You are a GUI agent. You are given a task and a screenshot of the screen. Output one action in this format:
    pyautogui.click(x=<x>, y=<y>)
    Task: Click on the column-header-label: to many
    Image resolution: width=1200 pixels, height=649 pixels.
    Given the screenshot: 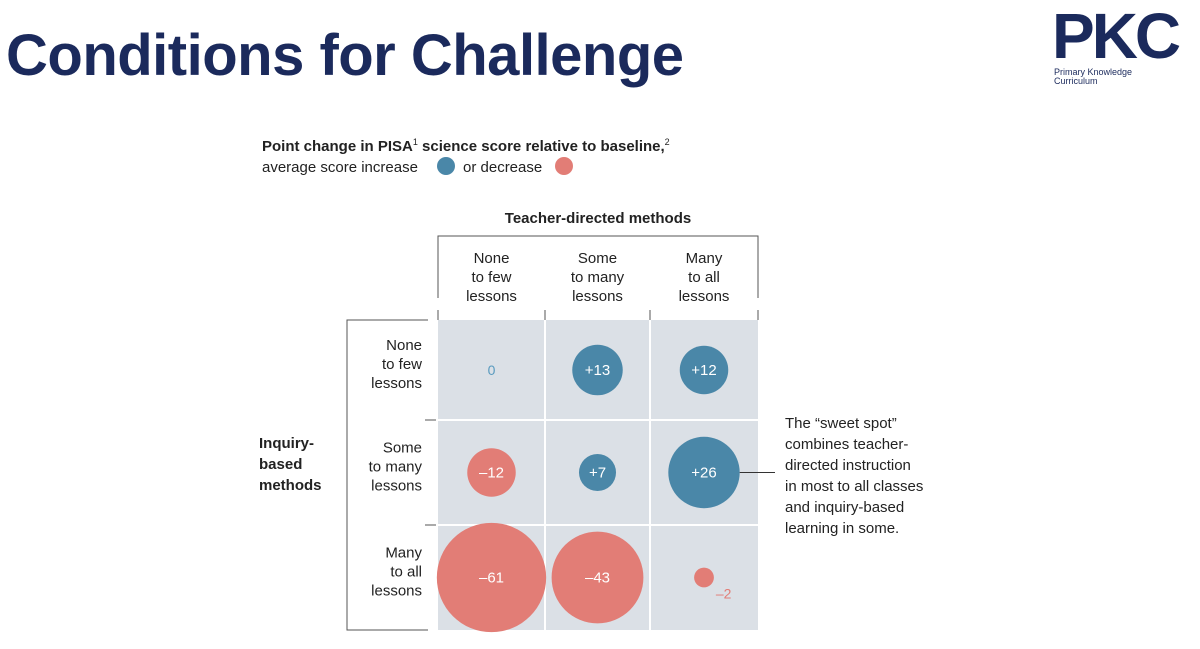 What is the action you would take?
    pyautogui.click(x=598, y=277)
    